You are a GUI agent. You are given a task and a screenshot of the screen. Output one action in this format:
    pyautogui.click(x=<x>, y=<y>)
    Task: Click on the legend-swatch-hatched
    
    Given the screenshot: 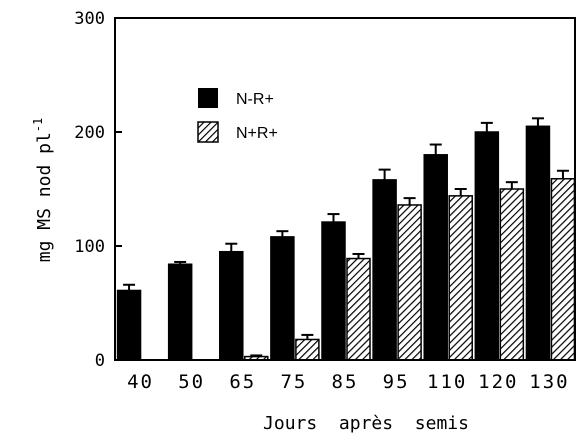 What is the action you would take?
    pyautogui.click(x=208, y=132)
    